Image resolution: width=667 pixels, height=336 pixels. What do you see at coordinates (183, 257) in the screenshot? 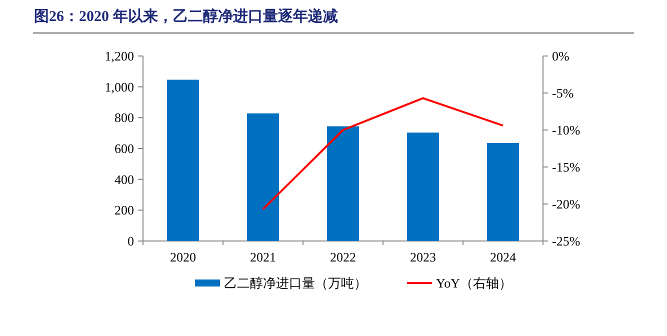
I see `x-tick-label: 2020` at bounding box center [183, 257].